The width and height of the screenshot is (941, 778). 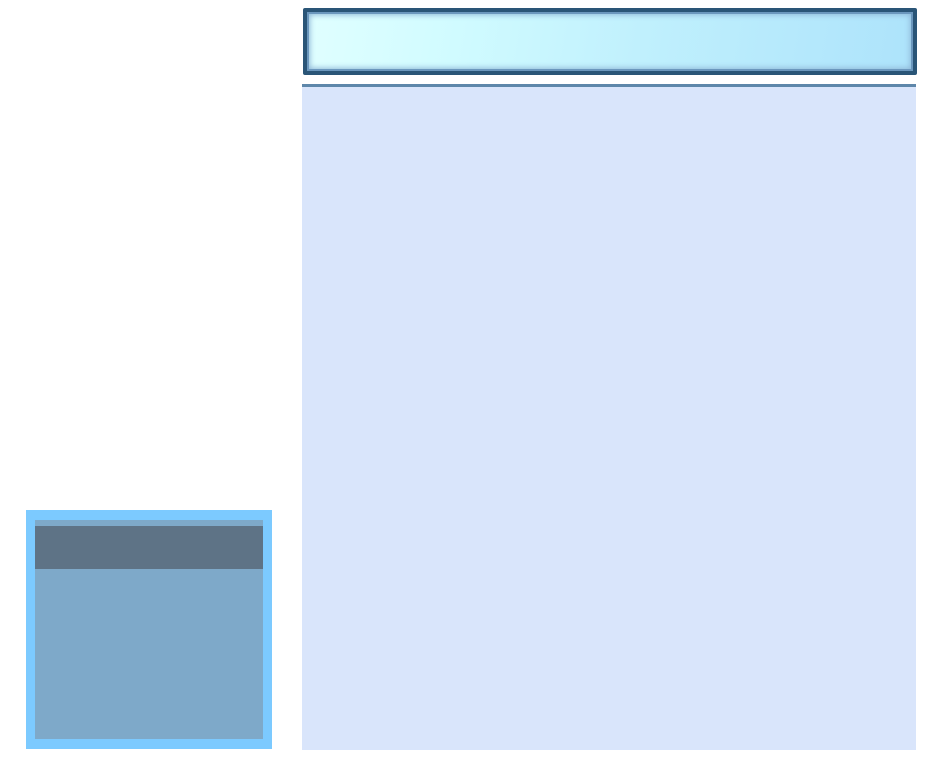 I want to click on side-panel, so click(x=149, y=629).